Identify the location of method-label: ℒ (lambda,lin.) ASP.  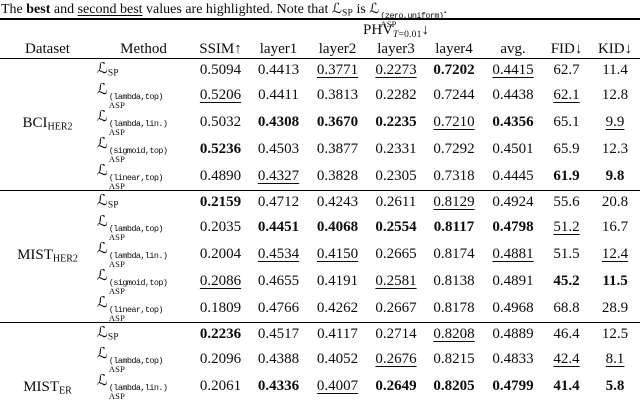
(143, 254).